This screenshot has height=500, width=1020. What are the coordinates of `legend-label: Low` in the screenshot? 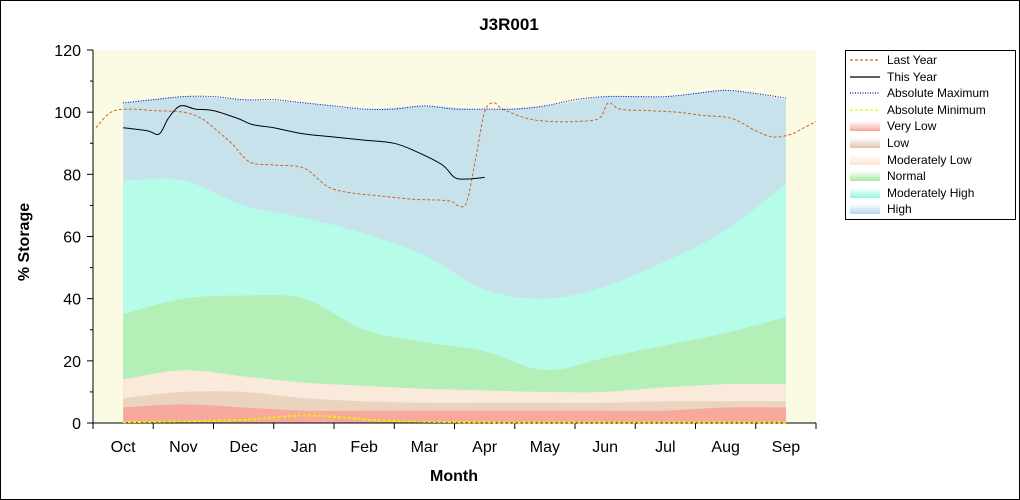 It's located at (898, 143).